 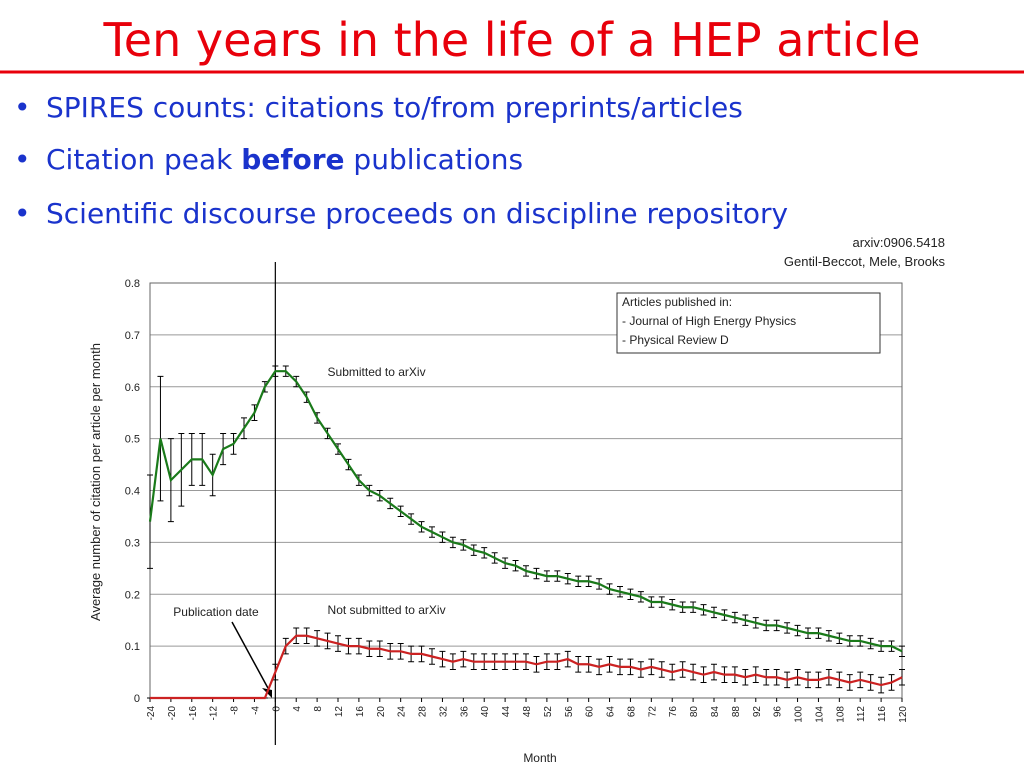 I want to click on x-tick-label: 112, so click(x=861, y=714).